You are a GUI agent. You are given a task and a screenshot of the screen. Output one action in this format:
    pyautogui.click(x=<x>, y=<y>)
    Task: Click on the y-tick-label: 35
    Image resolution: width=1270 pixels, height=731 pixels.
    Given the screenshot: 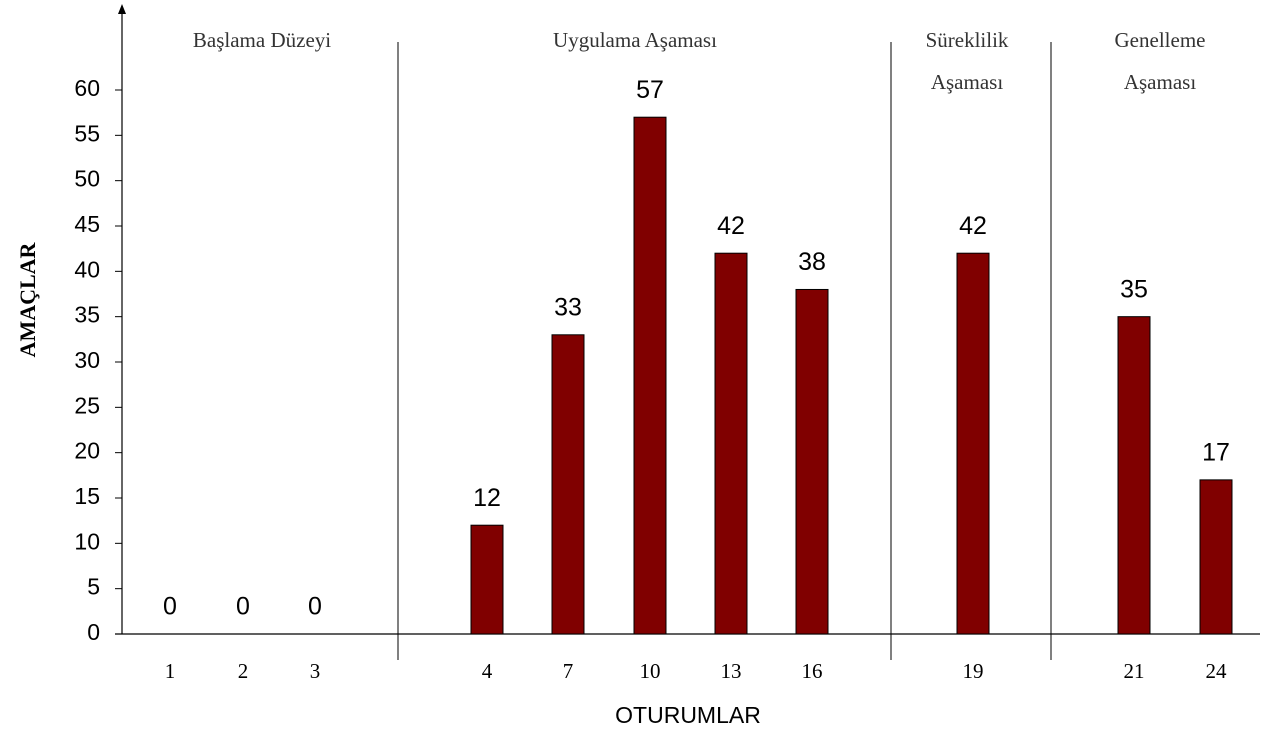 What is the action you would take?
    pyautogui.click(x=87, y=315)
    